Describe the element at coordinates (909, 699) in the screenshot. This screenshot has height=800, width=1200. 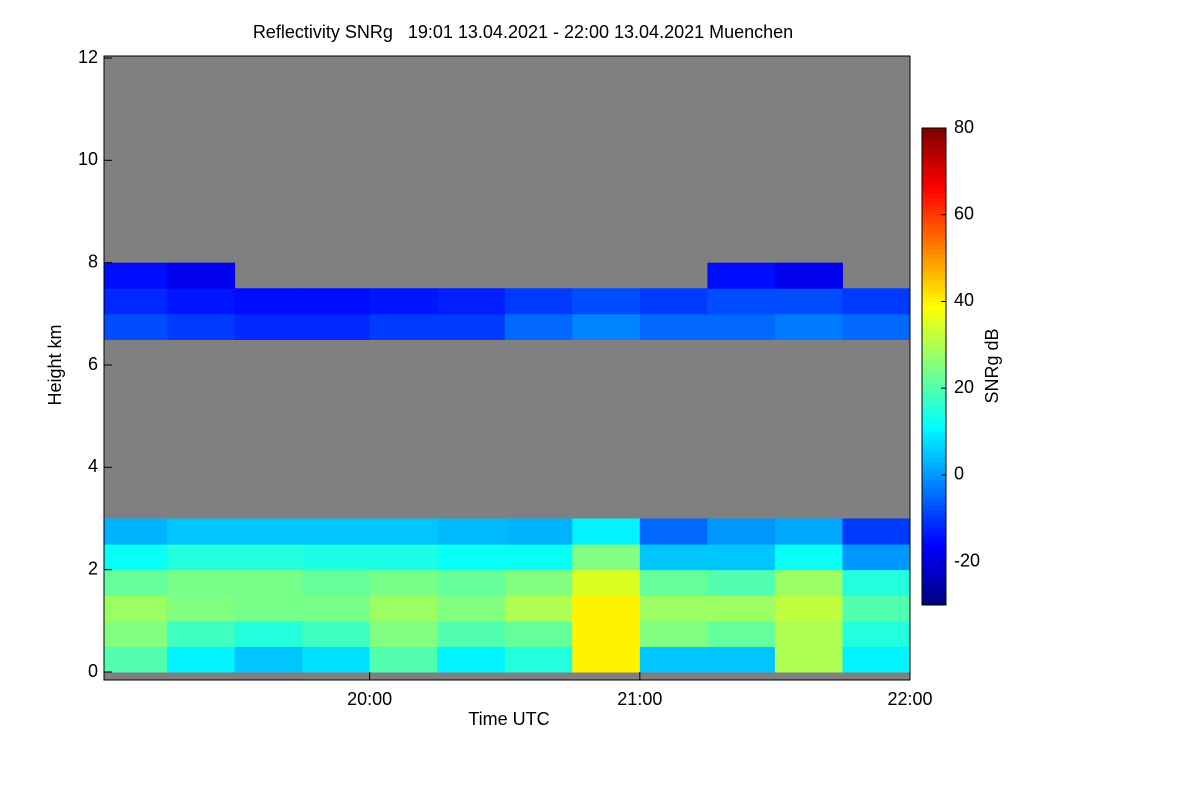
I see `x-tick-label: 22:00` at that location.